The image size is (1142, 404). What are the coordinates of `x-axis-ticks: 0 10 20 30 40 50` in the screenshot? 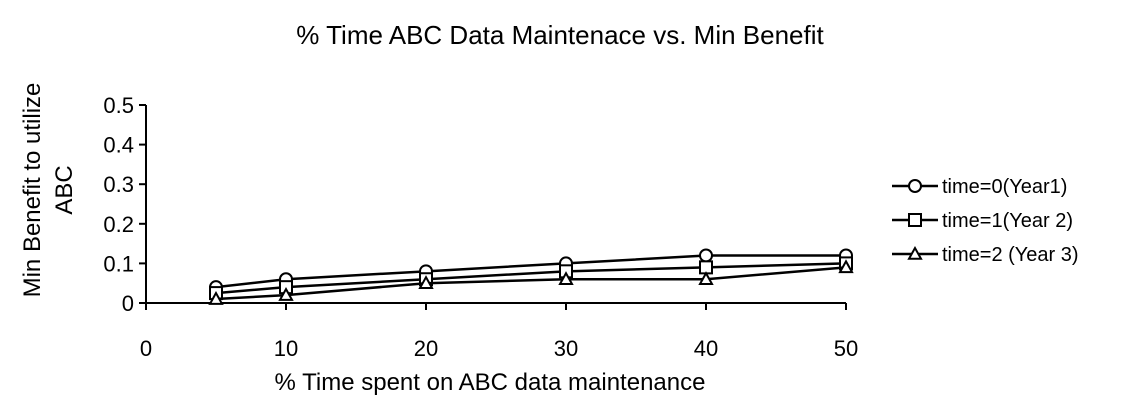 It's located at (499, 332).